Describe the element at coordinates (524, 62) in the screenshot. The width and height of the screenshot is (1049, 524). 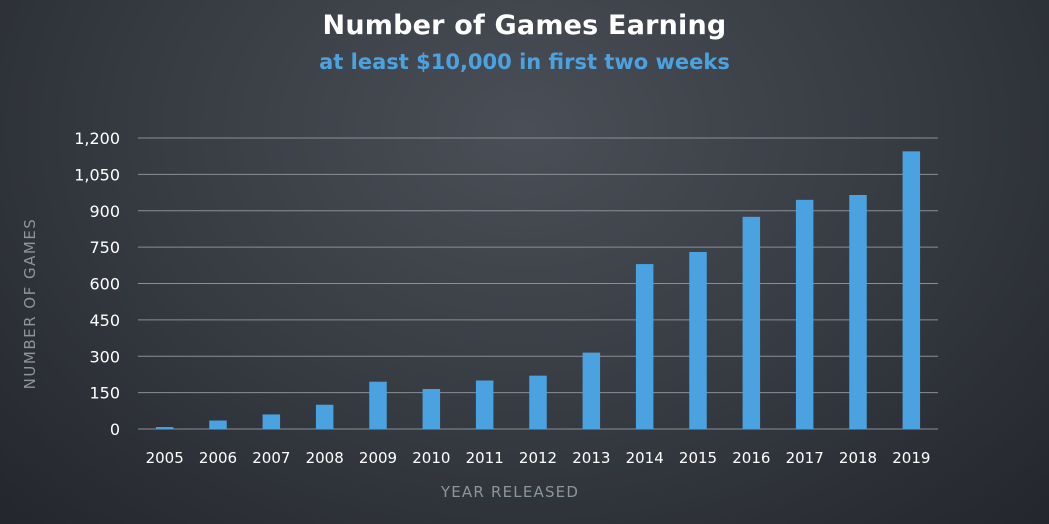
I see `chart-subtitle: at least $10,000 in first two weeks` at that location.